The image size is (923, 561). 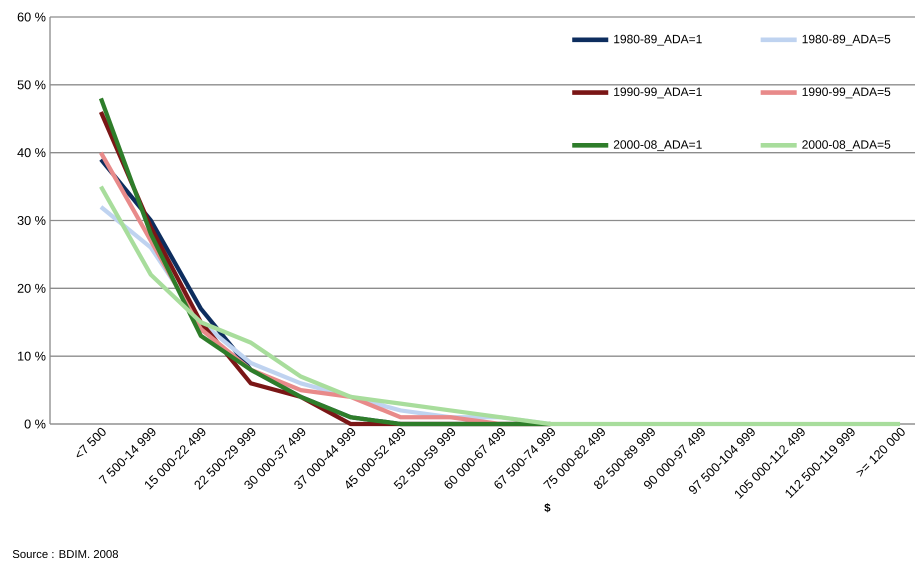 What do you see at coordinates (91, 443) in the screenshot?
I see `x-tick-label: <7 500` at bounding box center [91, 443].